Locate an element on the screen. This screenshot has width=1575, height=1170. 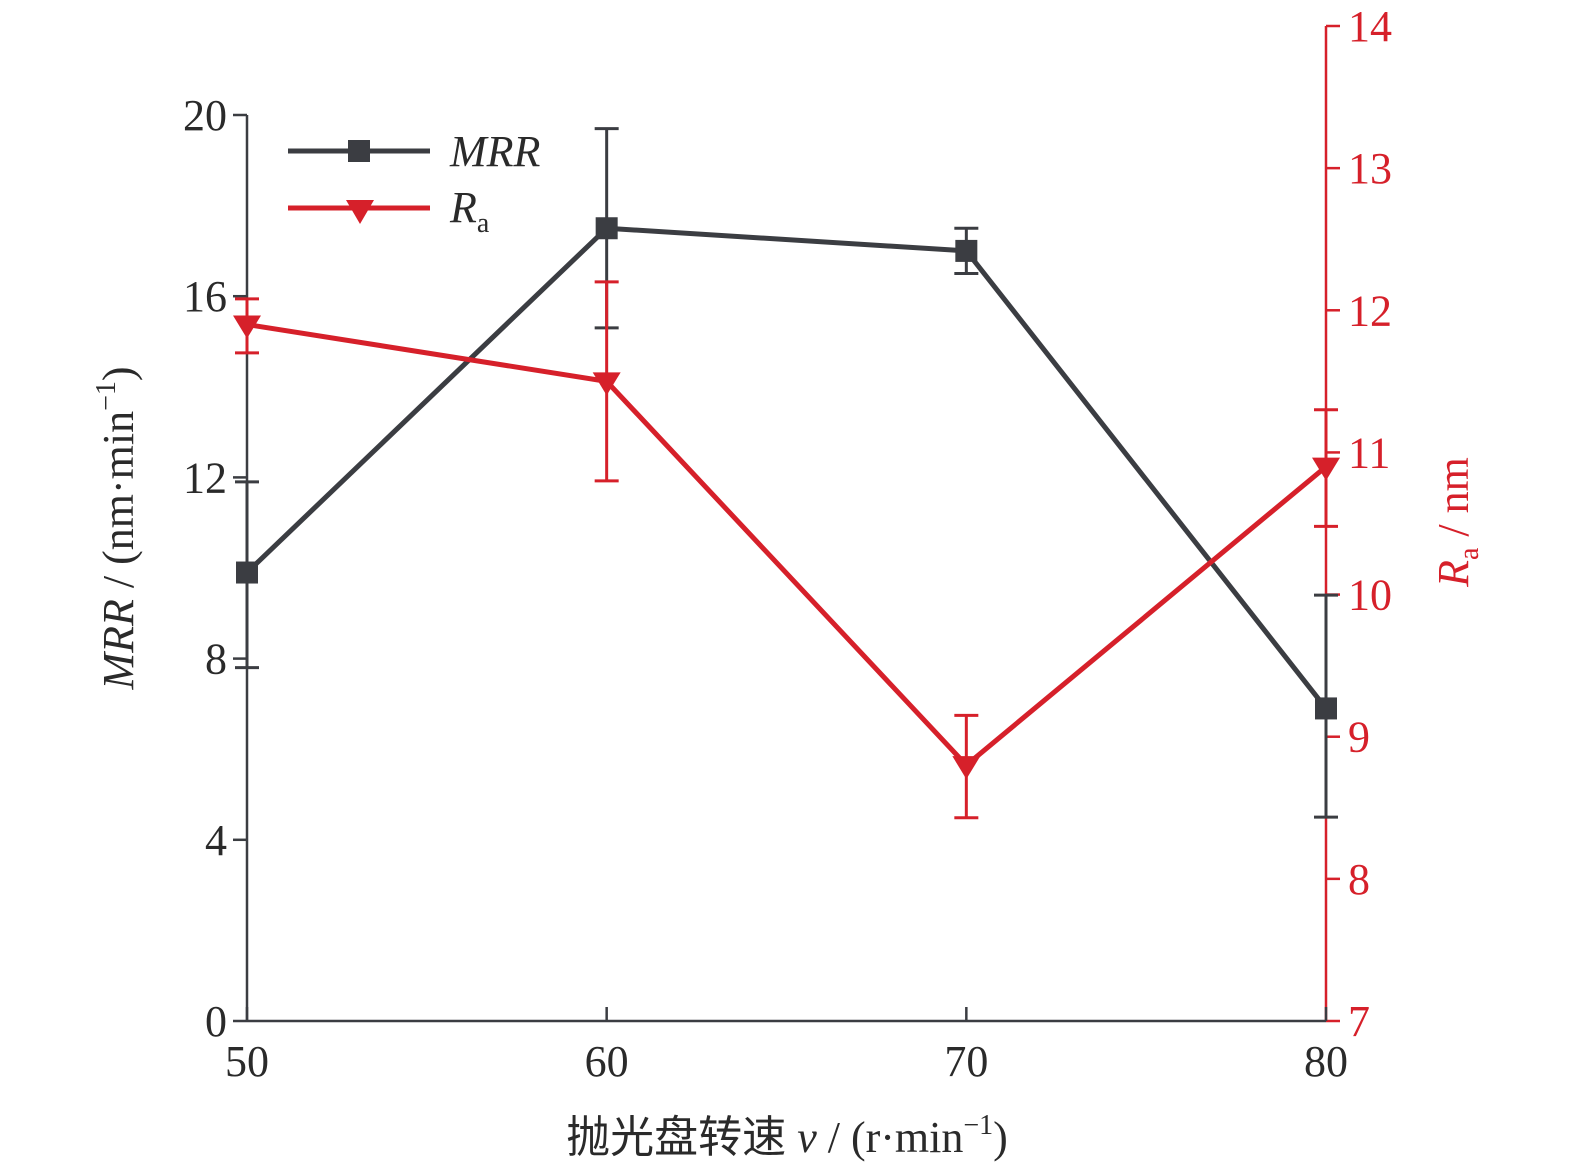
right-y-tick-label: 11 is located at coordinates (1369, 452).